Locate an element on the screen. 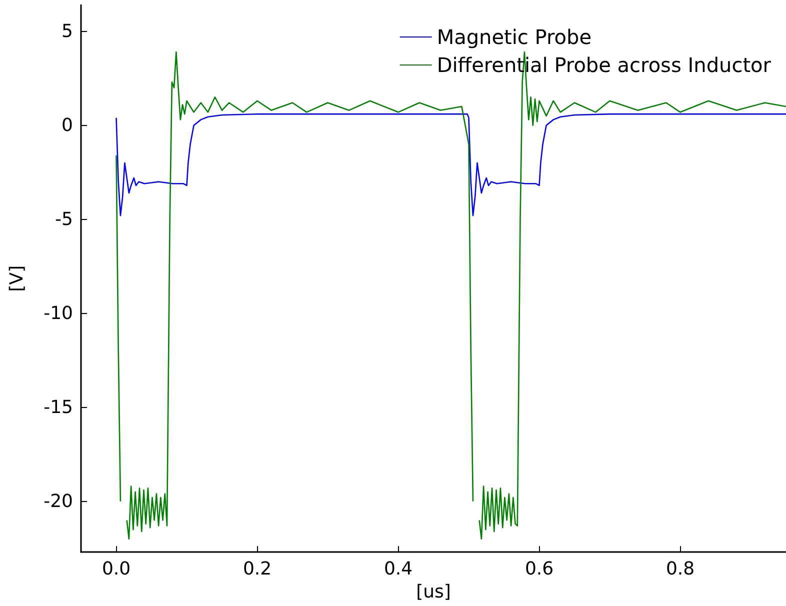 The height and width of the screenshot is (606, 786). y-tick-label: -10 is located at coordinates (58, 313).